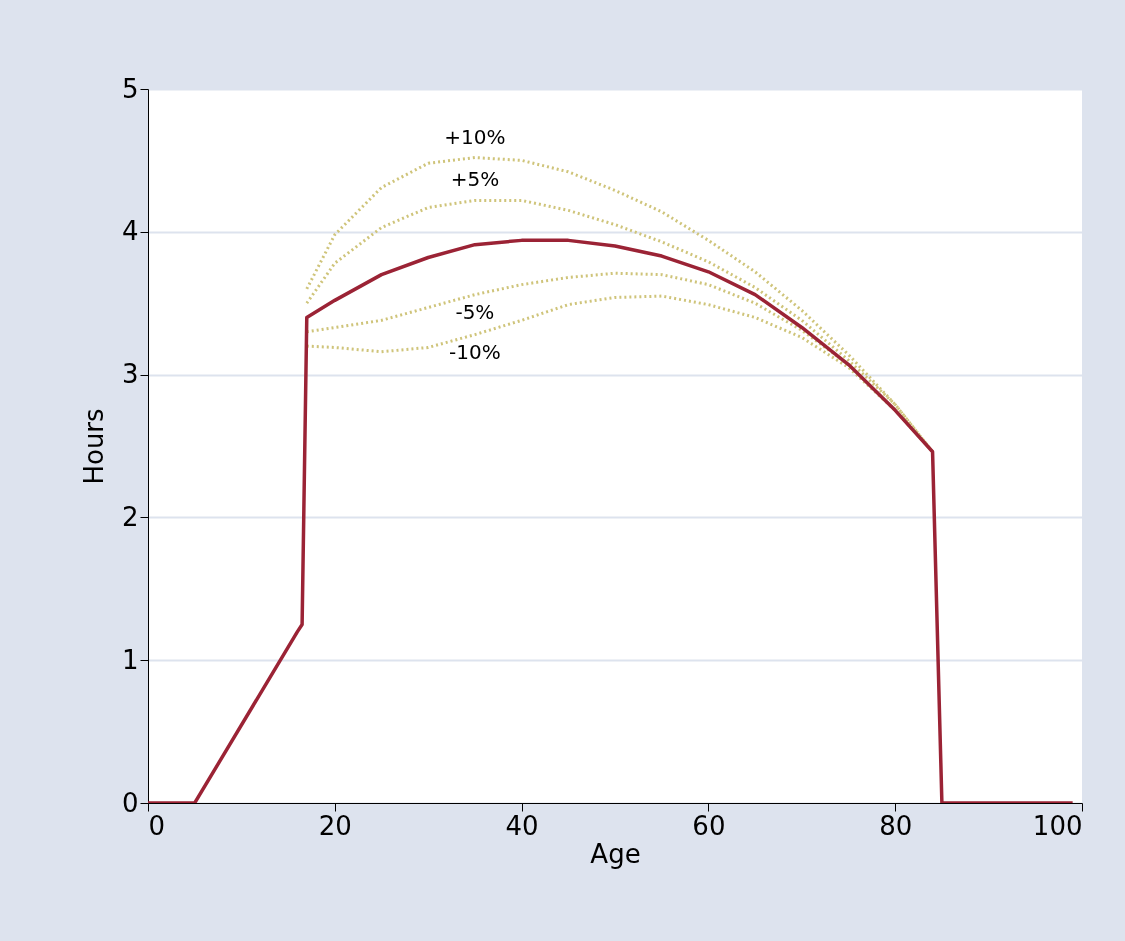 The height and width of the screenshot is (941, 1125). Describe the element at coordinates (475, 311) in the screenshot. I see `series-label: -5%` at that location.